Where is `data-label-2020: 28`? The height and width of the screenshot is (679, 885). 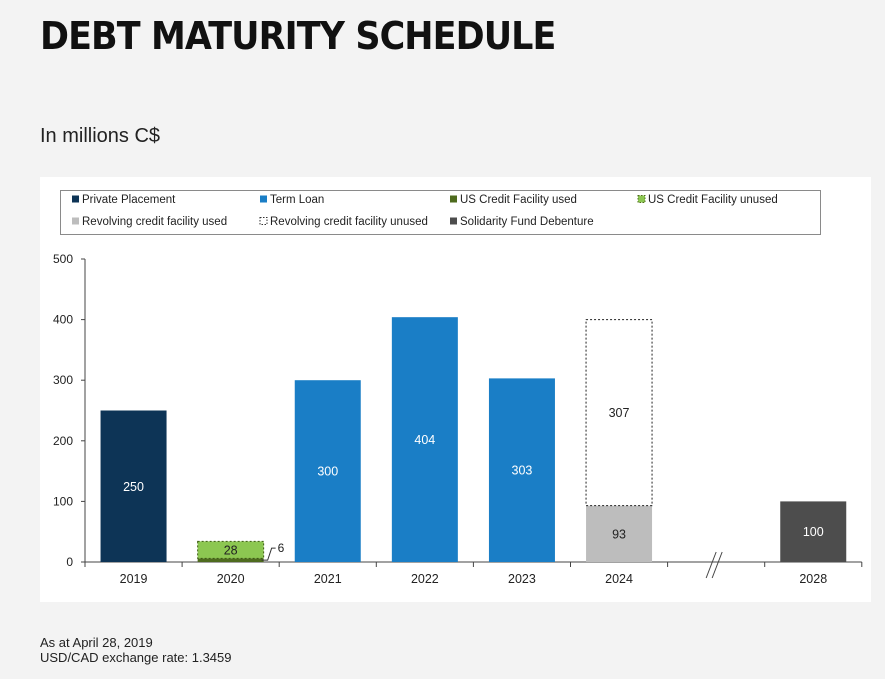 data-label-2020: 28 is located at coordinates (231, 550).